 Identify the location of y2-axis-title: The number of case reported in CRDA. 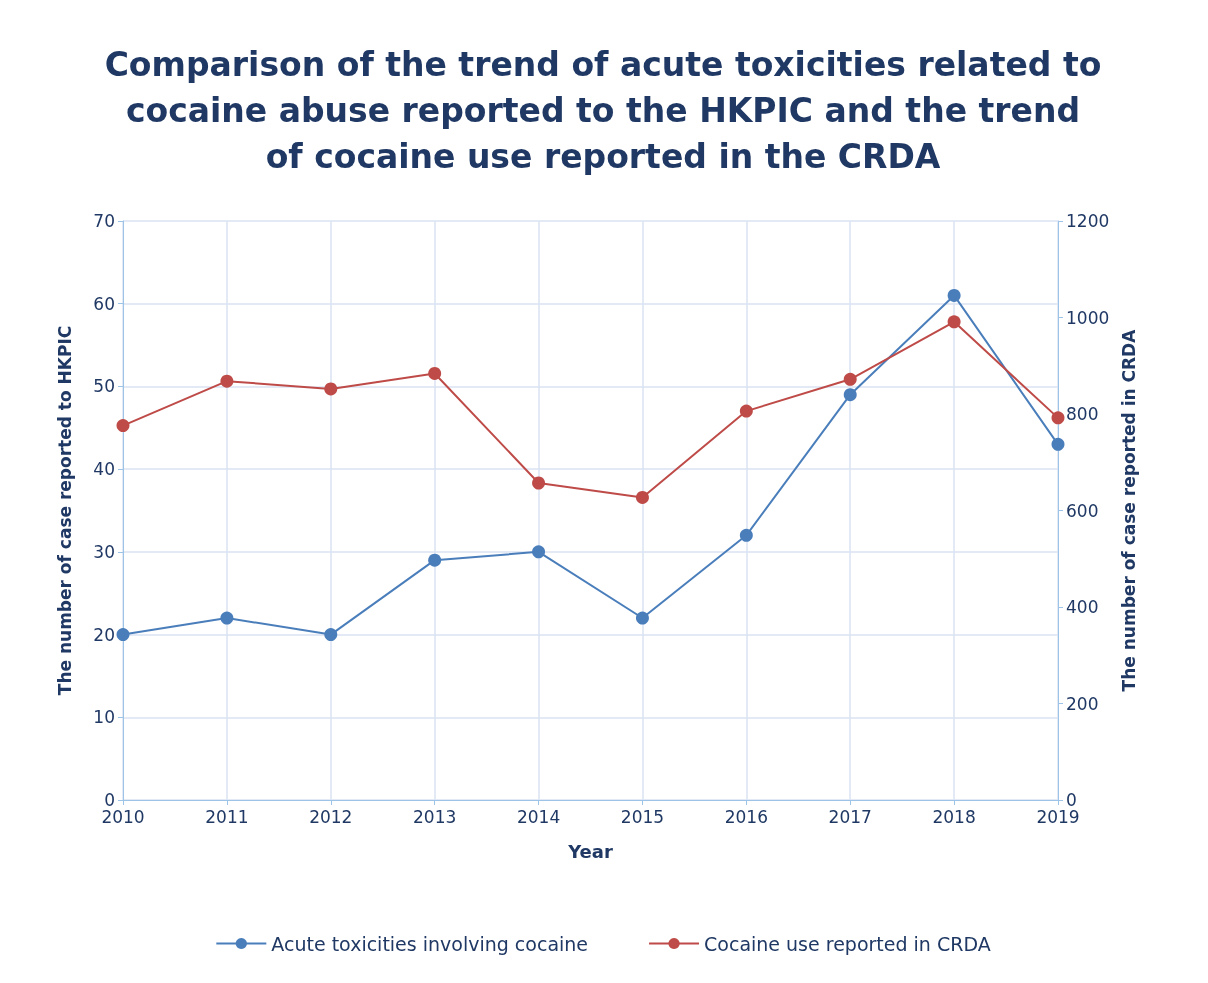
(1128, 510).